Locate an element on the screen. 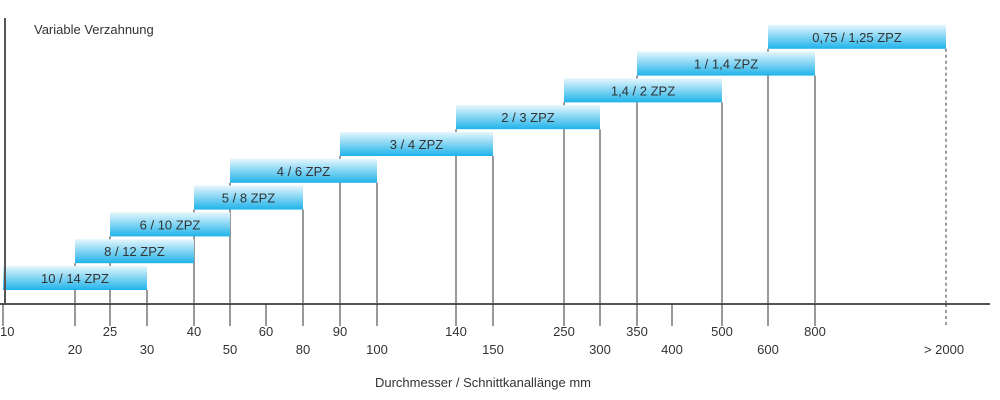  bar-label: 1,4 / 2 ZPZ is located at coordinates (643, 90).